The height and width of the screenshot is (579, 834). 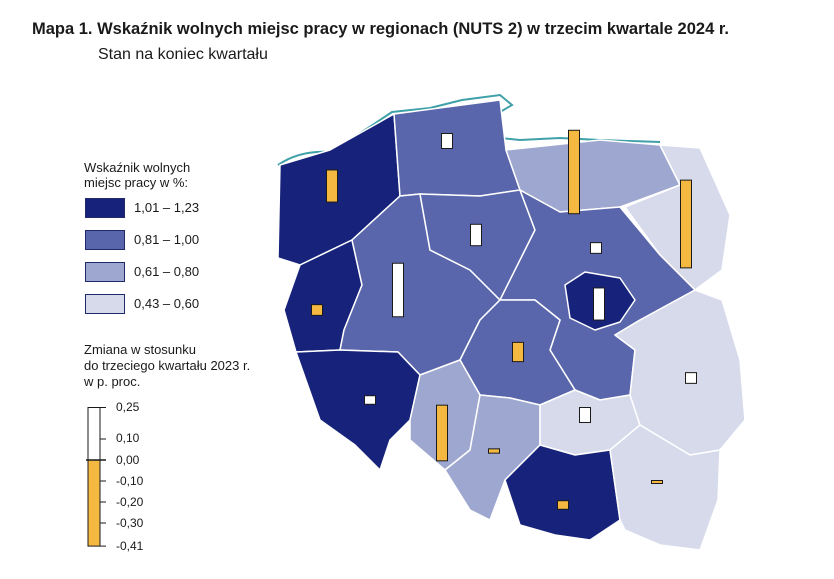 What do you see at coordinates (130, 502) in the screenshot?
I see `scale-label-minus-0-20: -0,20` at bounding box center [130, 502].